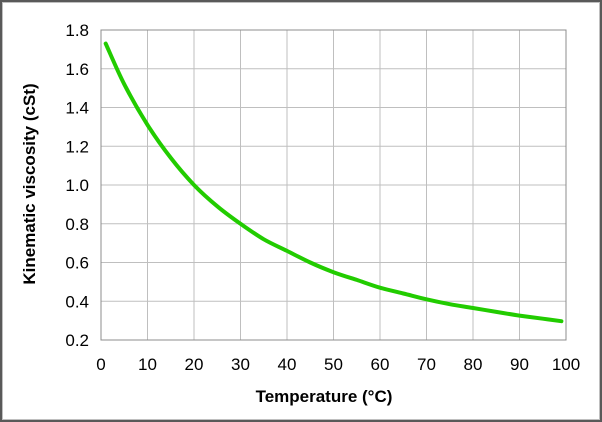 Image resolution: width=602 pixels, height=422 pixels. Describe the element at coordinates (29, 183) in the screenshot. I see `y-axis-title: Kinematic viscosity (cSt)` at that location.